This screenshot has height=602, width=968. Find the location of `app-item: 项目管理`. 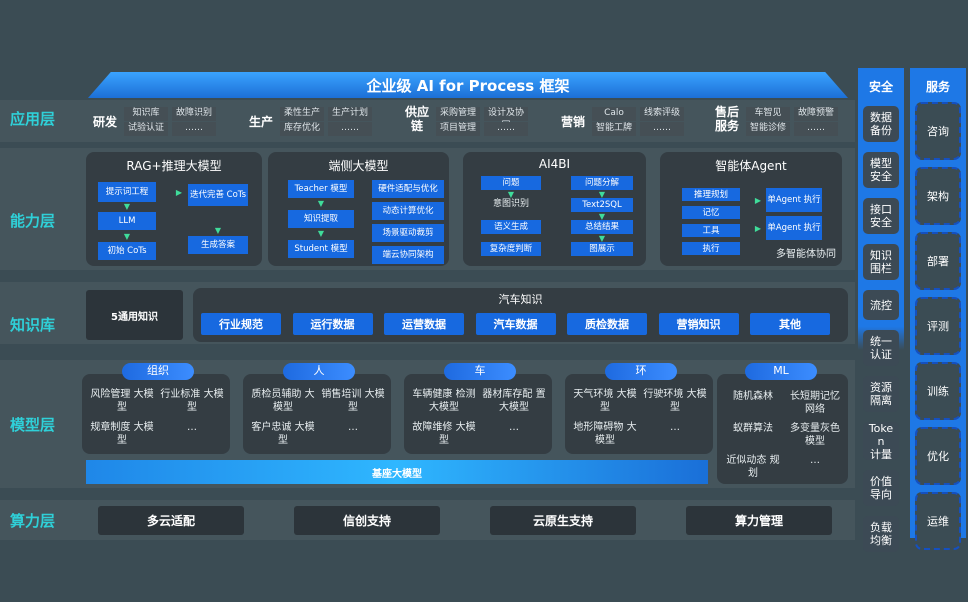

app-item: 项目管理 is located at coordinates (458, 129).